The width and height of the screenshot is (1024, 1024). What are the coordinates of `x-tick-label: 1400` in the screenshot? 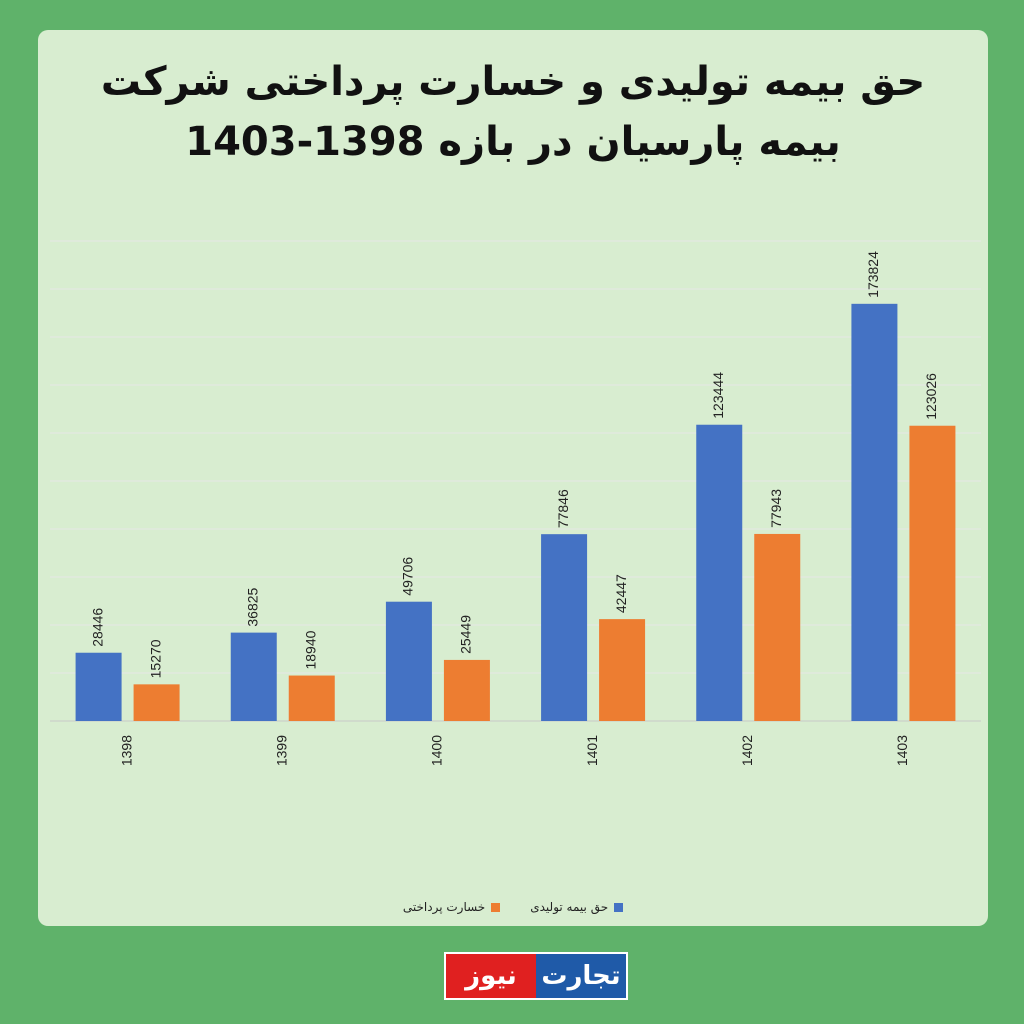 It's located at (437, 750).